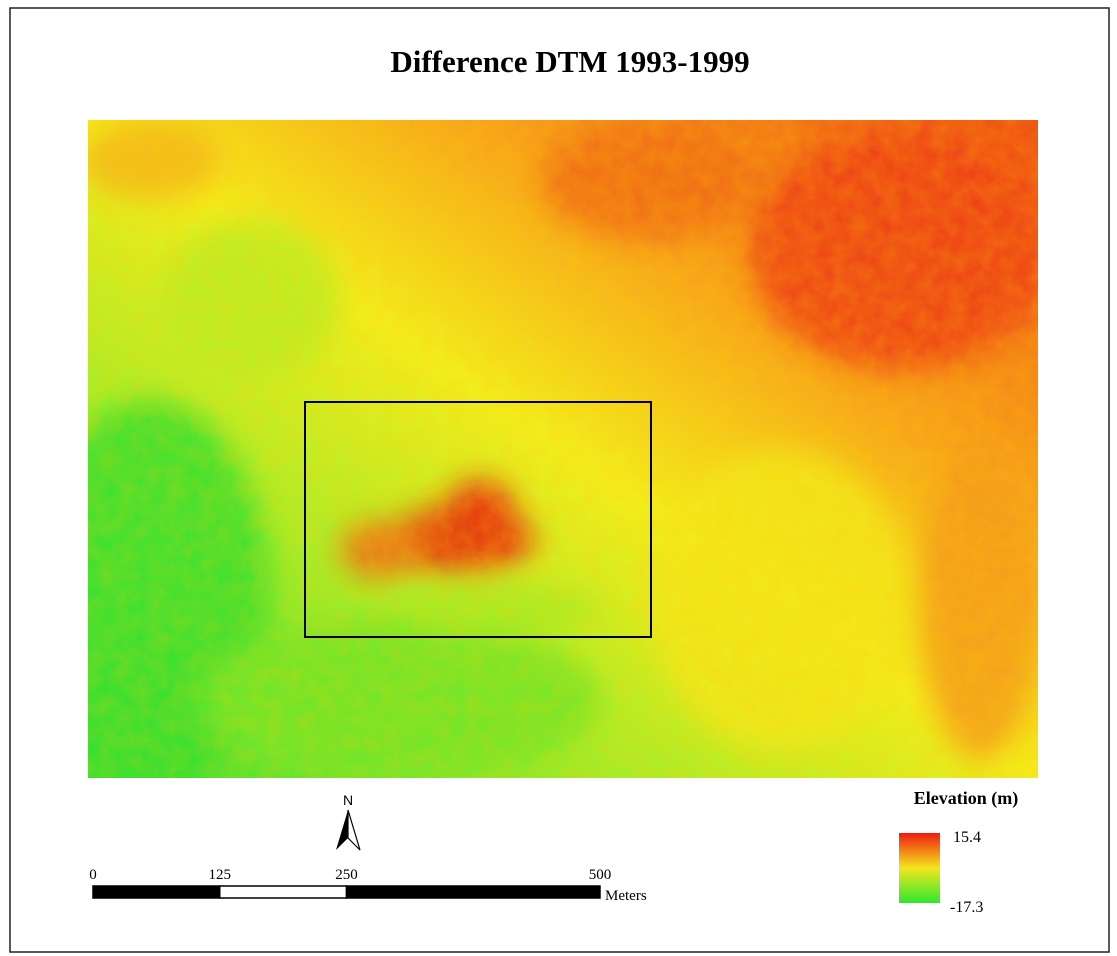 This screenshot has height=956, width=1117. What do you see at coordinates (348, 821) in the screenshot?
I see `north-arrow: N` at bounding box center [348, 821].